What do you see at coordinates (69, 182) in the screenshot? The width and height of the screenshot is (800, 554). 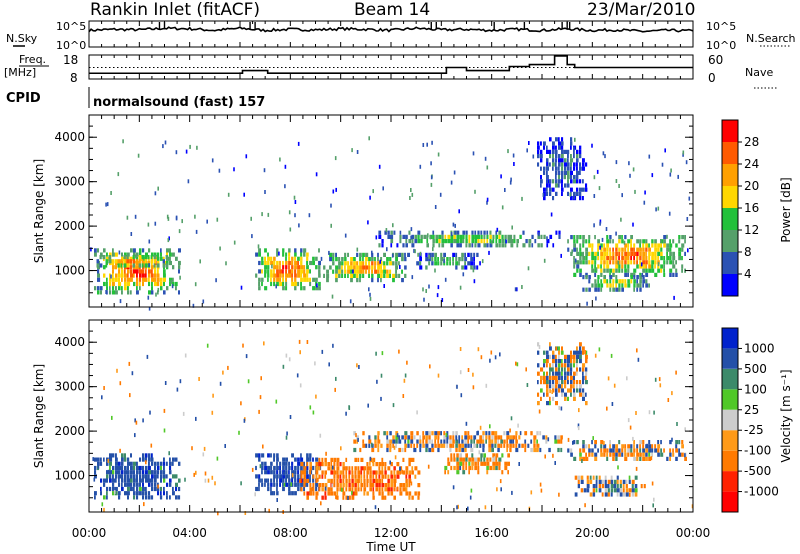 I see `power-range-tick-label: 3000` at bounding box center [69, 182].